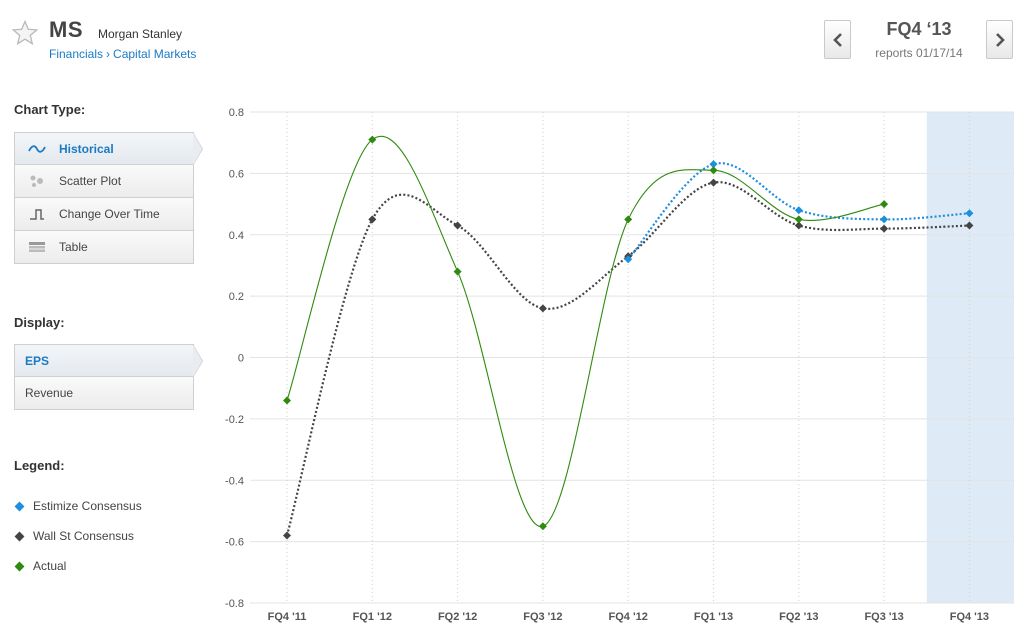 The image size is (1031, 632). Describe the element at coordinates (883, 617) in the screenshot. I see `x-tick-label: FQ3 '13` at that location.